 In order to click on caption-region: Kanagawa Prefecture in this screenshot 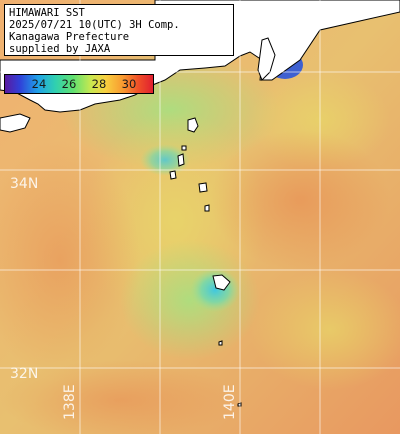, I will do `click(69, 37)`.